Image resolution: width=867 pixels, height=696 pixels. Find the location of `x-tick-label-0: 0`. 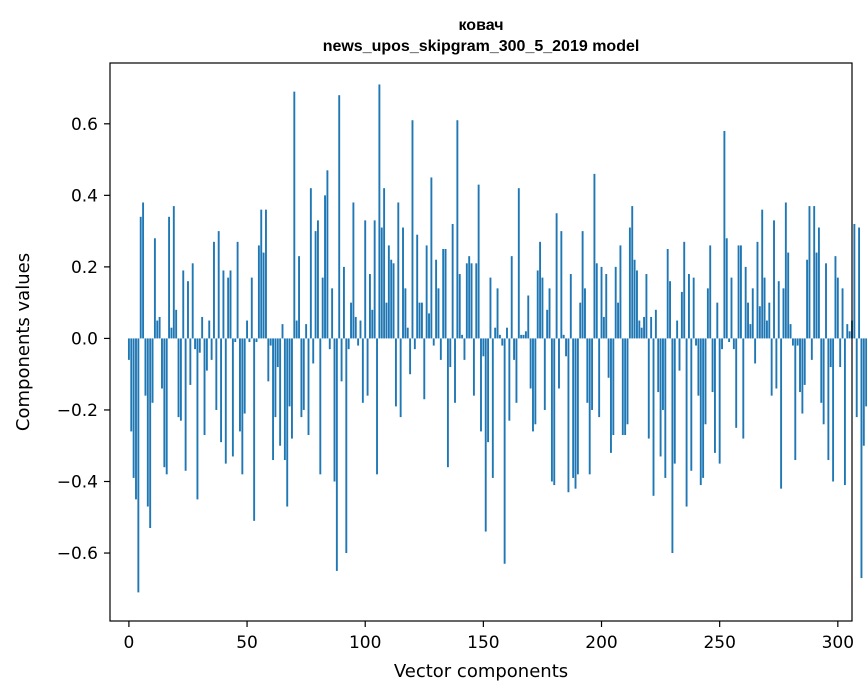

x-tick-label-0: 0 is located at coordinates (128, 643).